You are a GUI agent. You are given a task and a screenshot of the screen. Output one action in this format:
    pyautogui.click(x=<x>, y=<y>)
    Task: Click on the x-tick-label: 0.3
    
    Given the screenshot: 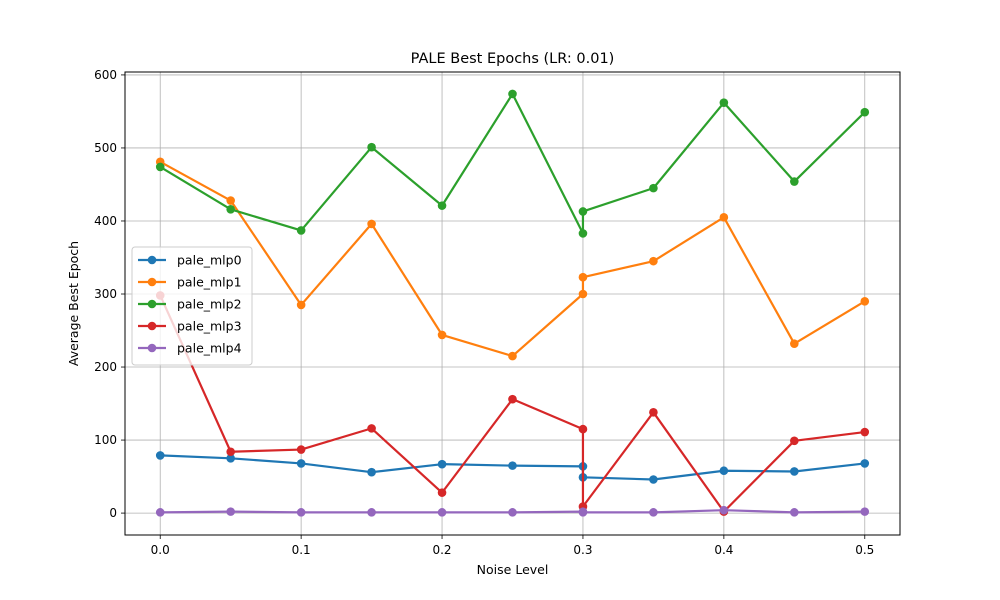 What is the action you would take?
    pyautogui.click(x=582, y=550)
    